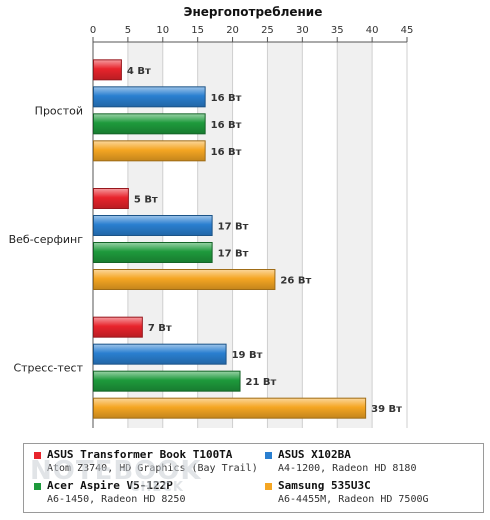 This screenshot has height=520, width=490. What do you see at coordinates (247, 355) in the screenshot?
I see `data-label: 19 Вт` at bounding box center [247, 355].